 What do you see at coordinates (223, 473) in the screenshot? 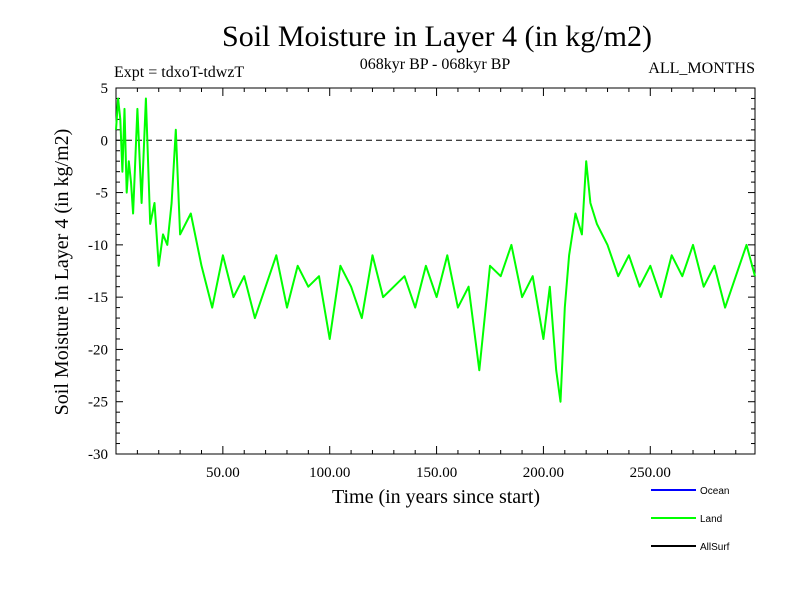
I see `x-tick-label: 50.00` at bounding box center [223, 473].